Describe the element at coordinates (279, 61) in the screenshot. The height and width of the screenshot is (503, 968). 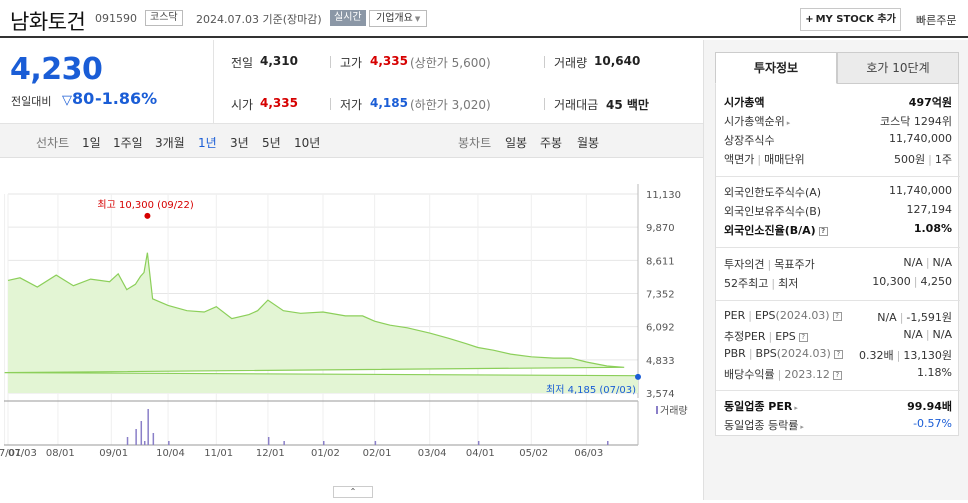
I see `prev-close-value: 4,310` at that location.